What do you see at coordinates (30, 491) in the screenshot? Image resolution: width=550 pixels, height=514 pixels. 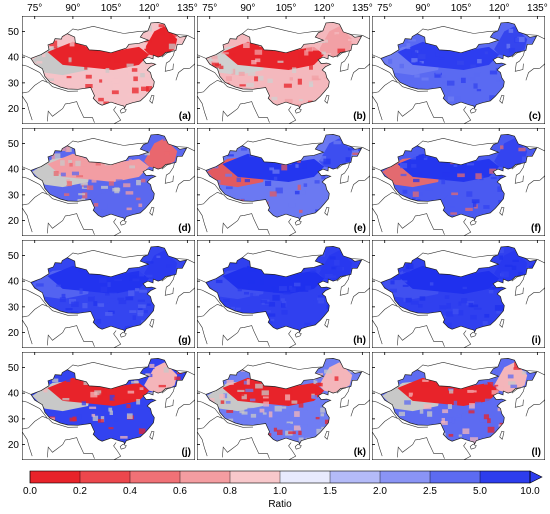 I see `colorbar-tick-label: 0.0` at bounding box center [30, 491].